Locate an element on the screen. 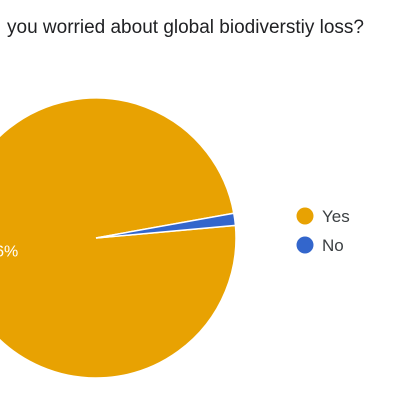  legend-item-yes: Yes is located at coordinates (323, 216).